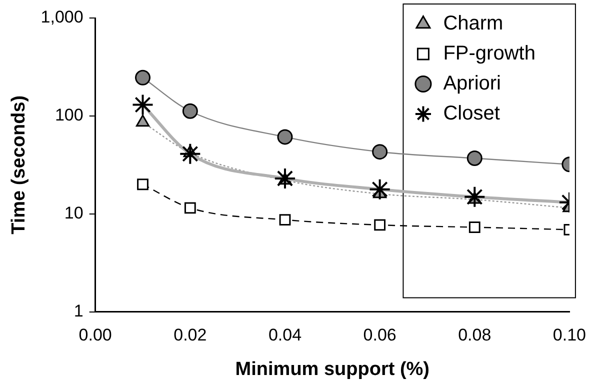  I want to click on x-tick-label: 0.06, so click(379, 335).